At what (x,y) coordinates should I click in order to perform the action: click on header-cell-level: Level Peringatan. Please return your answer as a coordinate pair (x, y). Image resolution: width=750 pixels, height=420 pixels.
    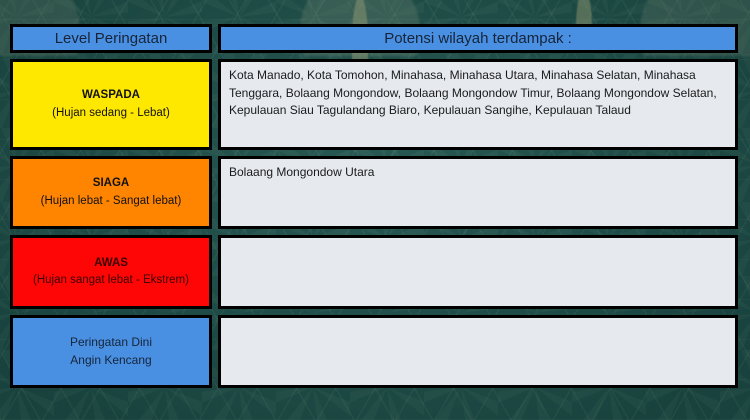
    Looking at the image, I should click on (111, 39).